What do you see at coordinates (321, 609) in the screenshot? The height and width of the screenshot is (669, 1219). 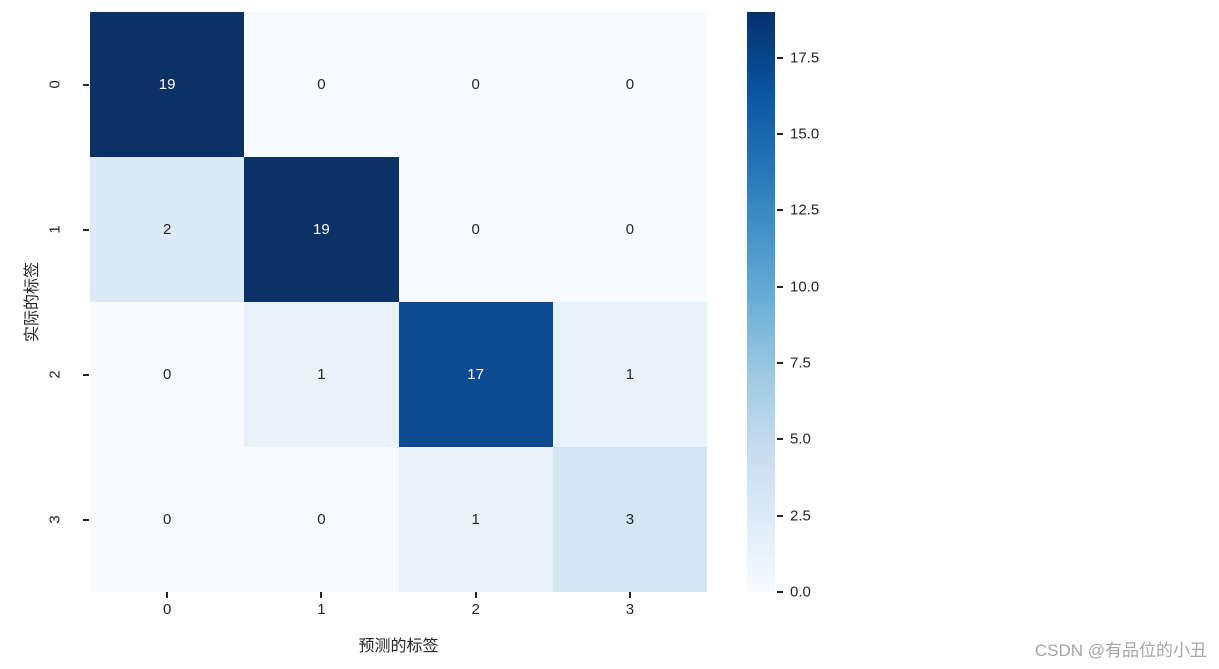 I see `x-tick-label: 1` at bounding box center [321, 609].